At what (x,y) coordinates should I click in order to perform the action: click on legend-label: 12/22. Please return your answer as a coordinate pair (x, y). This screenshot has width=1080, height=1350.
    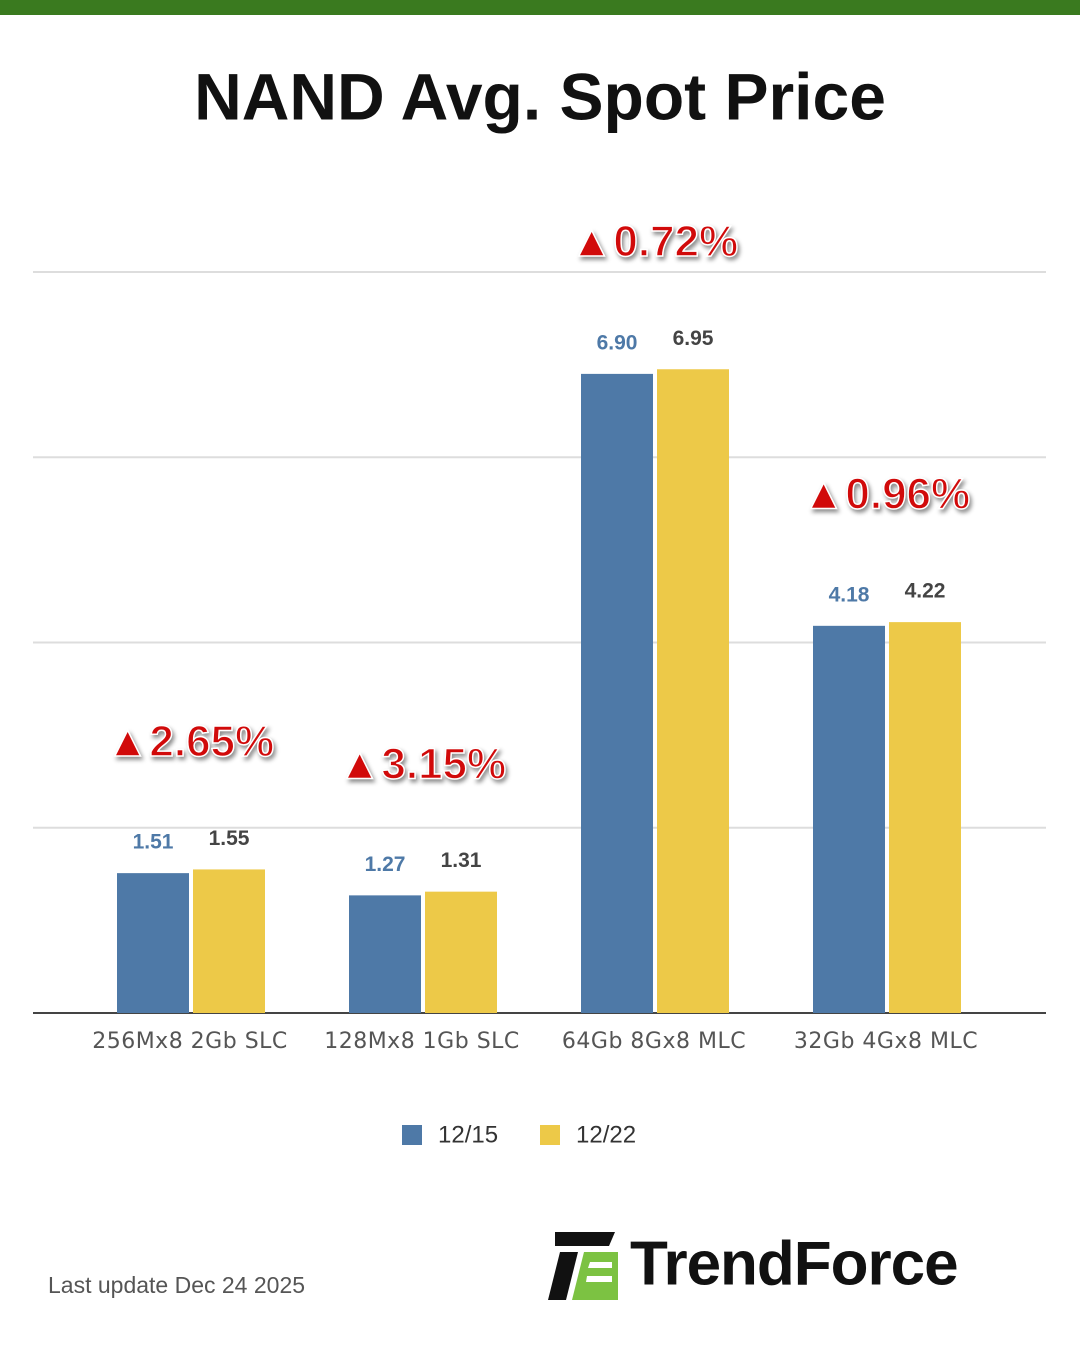
    Looking at the image, I should click on (606, 1134).